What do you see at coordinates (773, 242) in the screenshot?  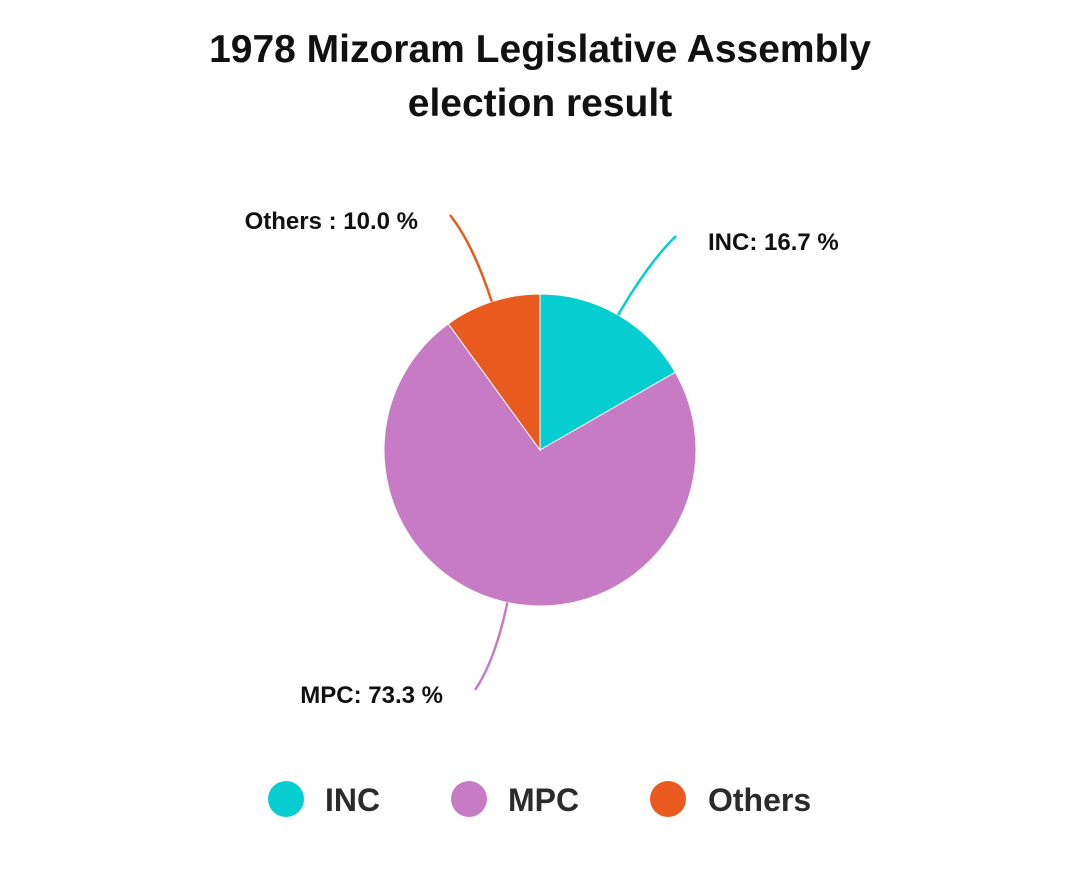 I see `data-label-inc: INC: 16.7 %` at bounding box center [773, 242].